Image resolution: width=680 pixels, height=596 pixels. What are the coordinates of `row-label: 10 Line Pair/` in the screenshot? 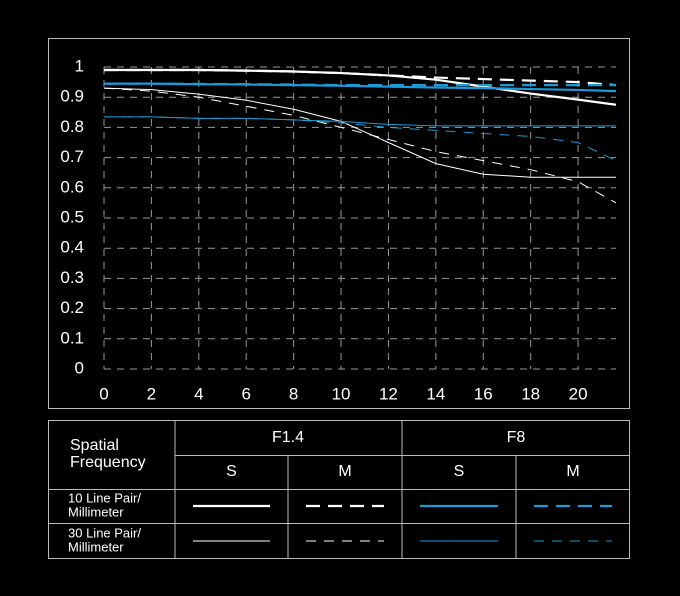 It's located at (104, 497).